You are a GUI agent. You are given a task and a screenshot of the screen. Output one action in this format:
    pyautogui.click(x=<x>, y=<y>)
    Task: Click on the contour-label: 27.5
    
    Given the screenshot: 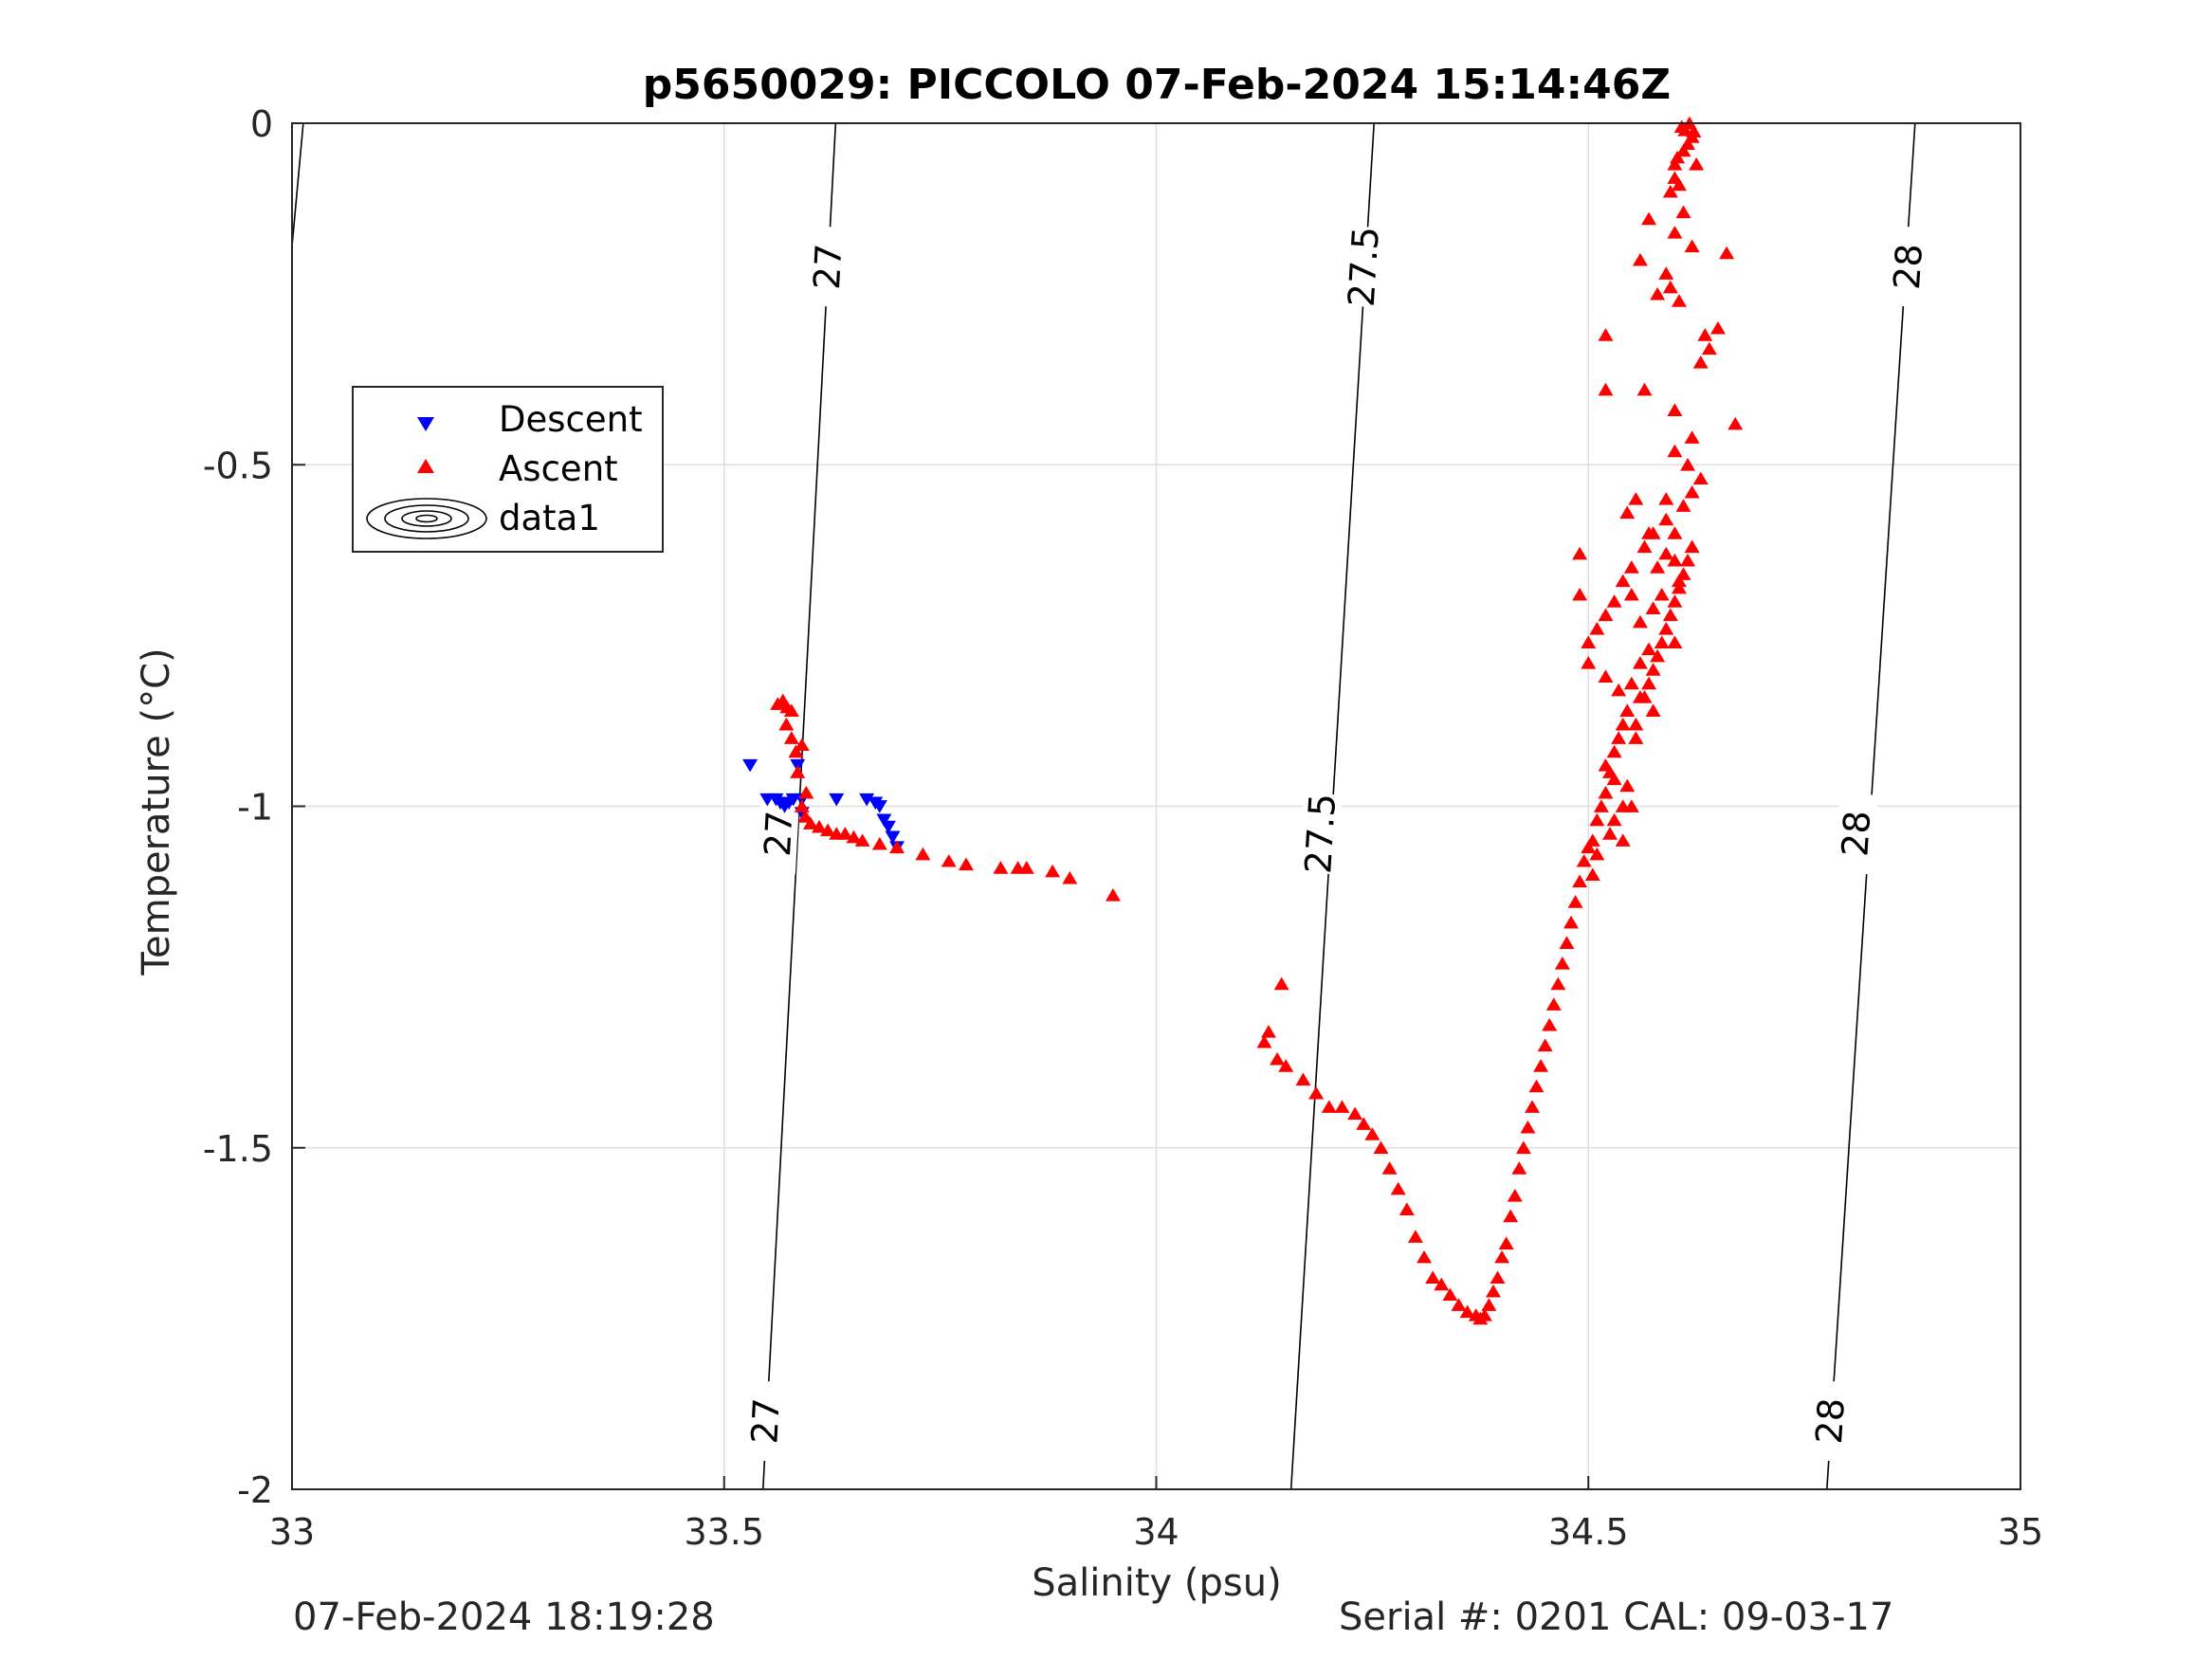 What is the action you would take?
    pyautogui.click(x=1320, y=834)
    